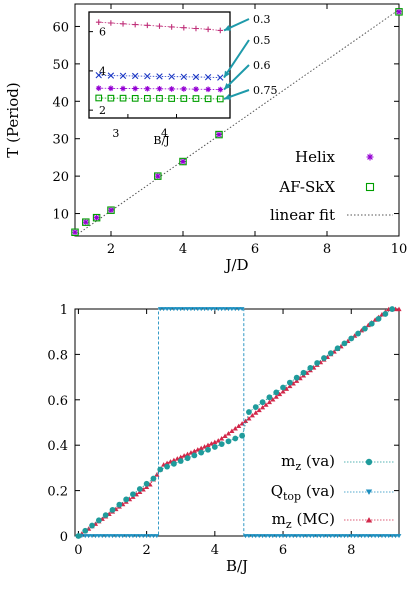  I want to click on x-axis-label: J/D, so click(235, 265).